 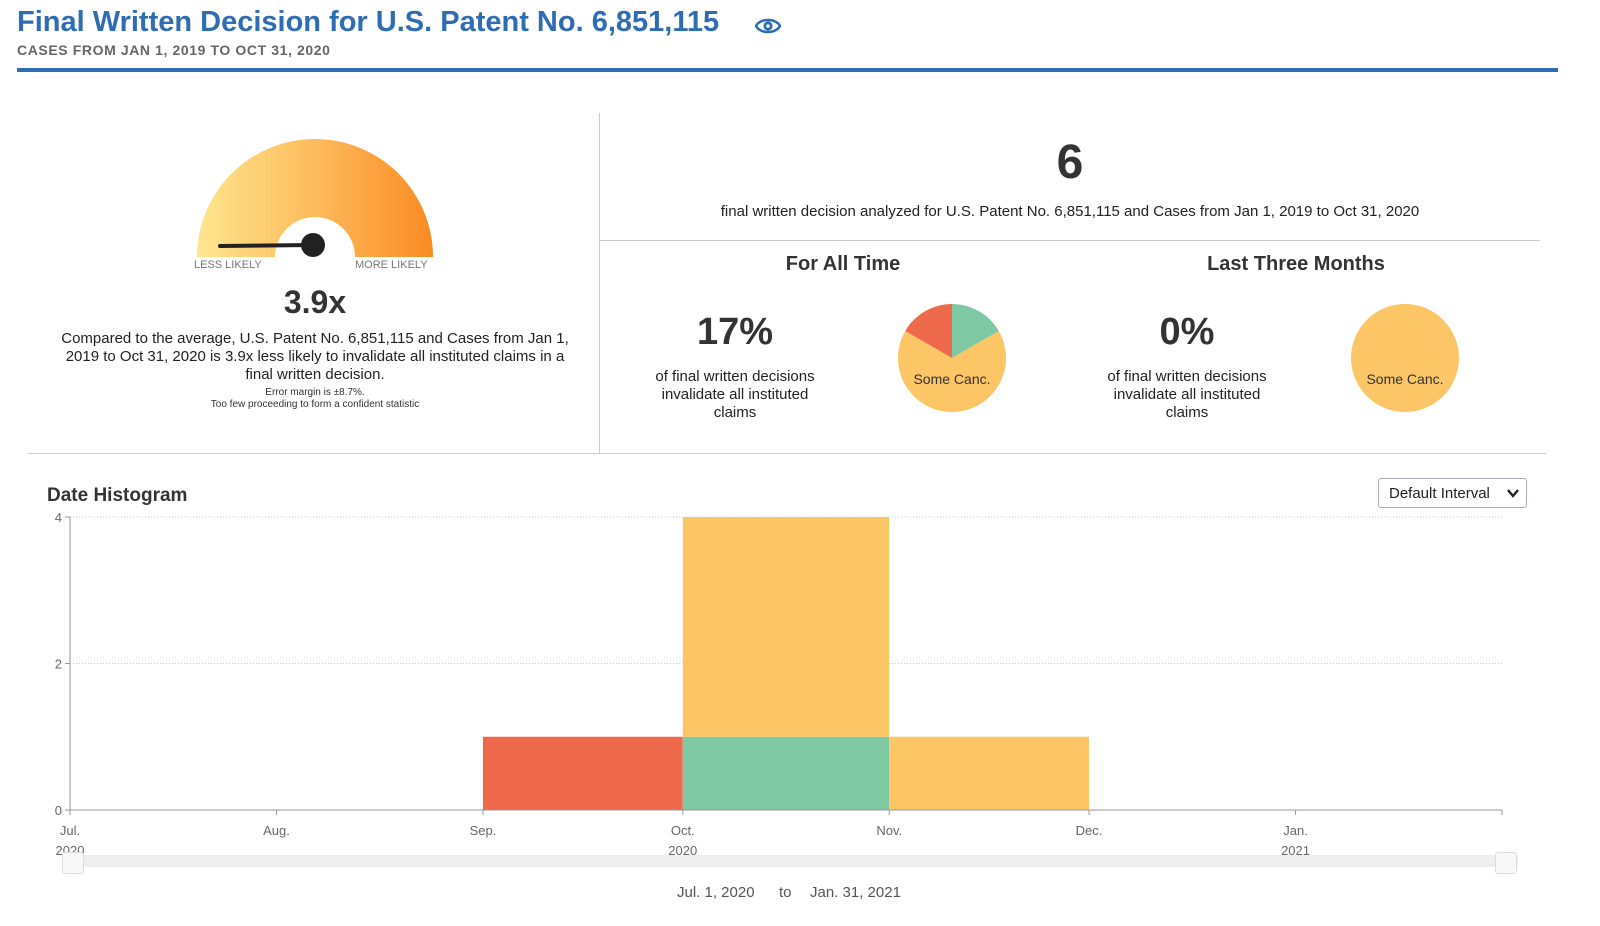 I want to click on last-three-months-percent: 0%, so click(x=1187, y=332).